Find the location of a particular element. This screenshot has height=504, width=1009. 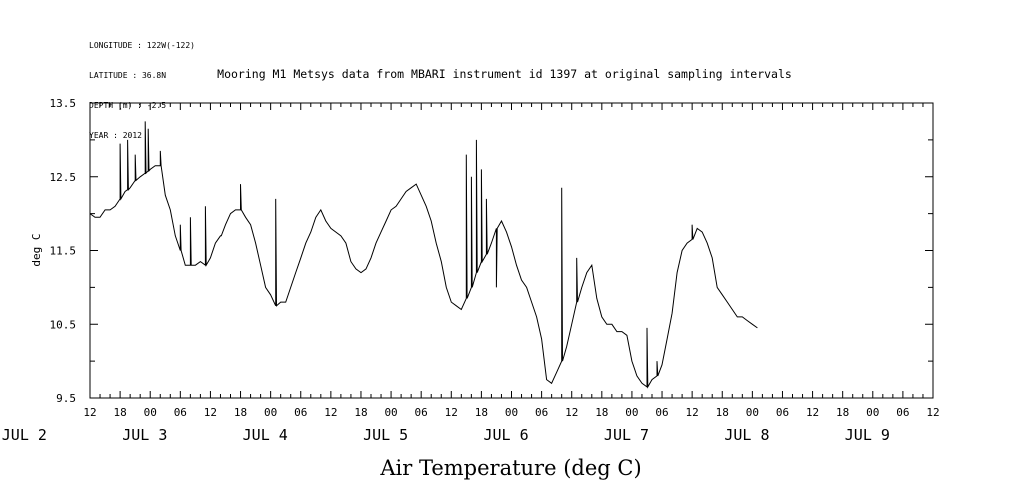

y-tick-labels: 13.5 12.5 11.5 10.5 9.5 is located at coordinates (63, 251).